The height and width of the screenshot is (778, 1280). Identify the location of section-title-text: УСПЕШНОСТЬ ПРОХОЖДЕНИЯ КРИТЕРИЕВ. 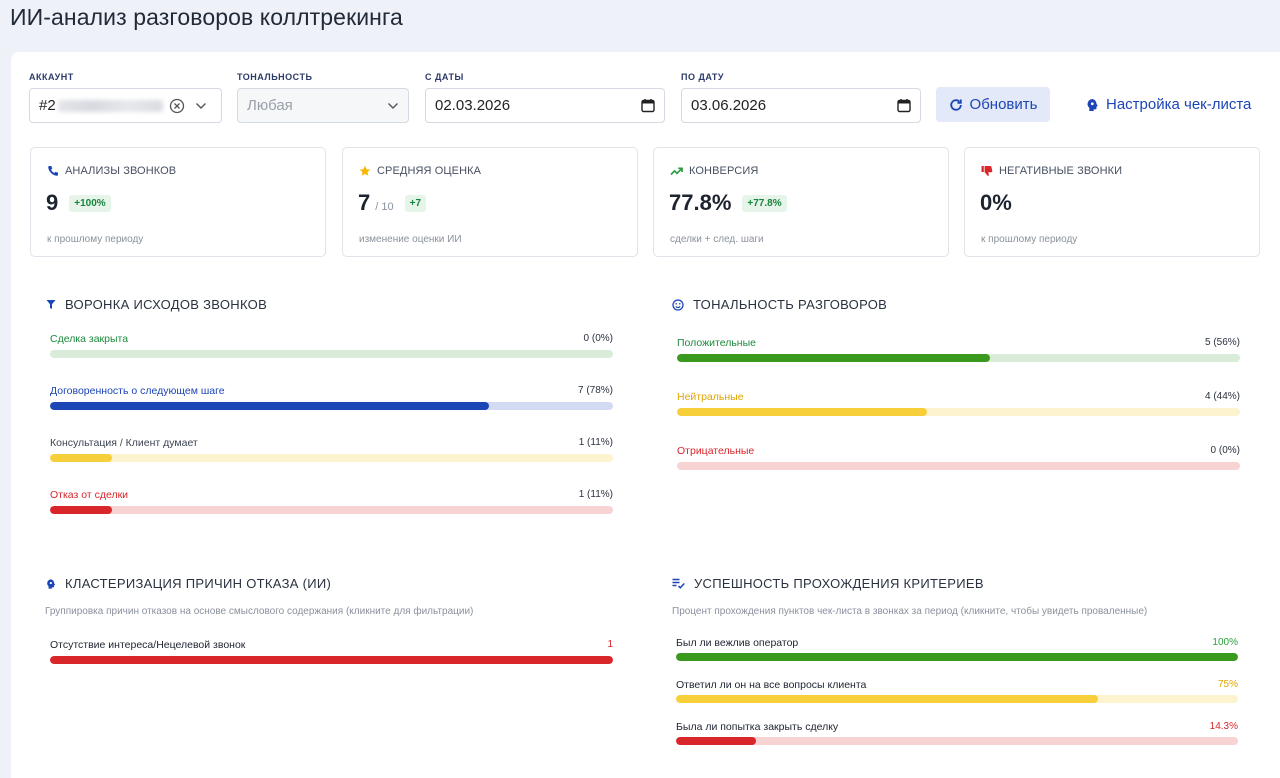
(839, 583).